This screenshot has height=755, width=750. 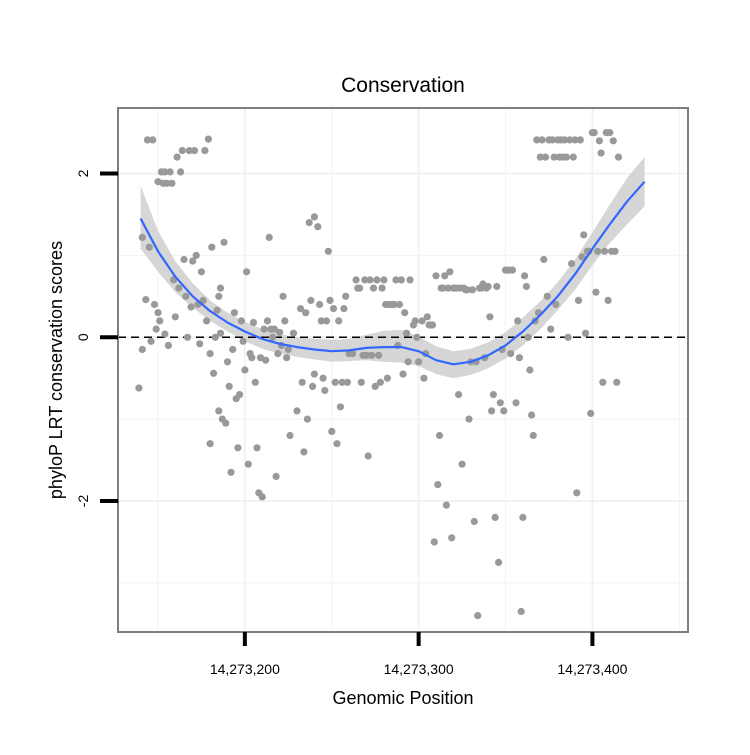 What do you see at coordinates (83, 501) in the screenshot?
I see `y-tick-label: -2` at bounding box center [83, 501].